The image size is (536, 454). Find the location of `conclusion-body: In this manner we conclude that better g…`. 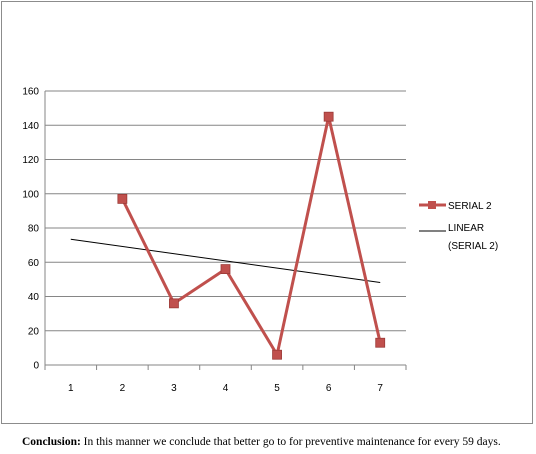

conclusion-body: In this manner we conclude that better g… is located at coordinates (290, 442).